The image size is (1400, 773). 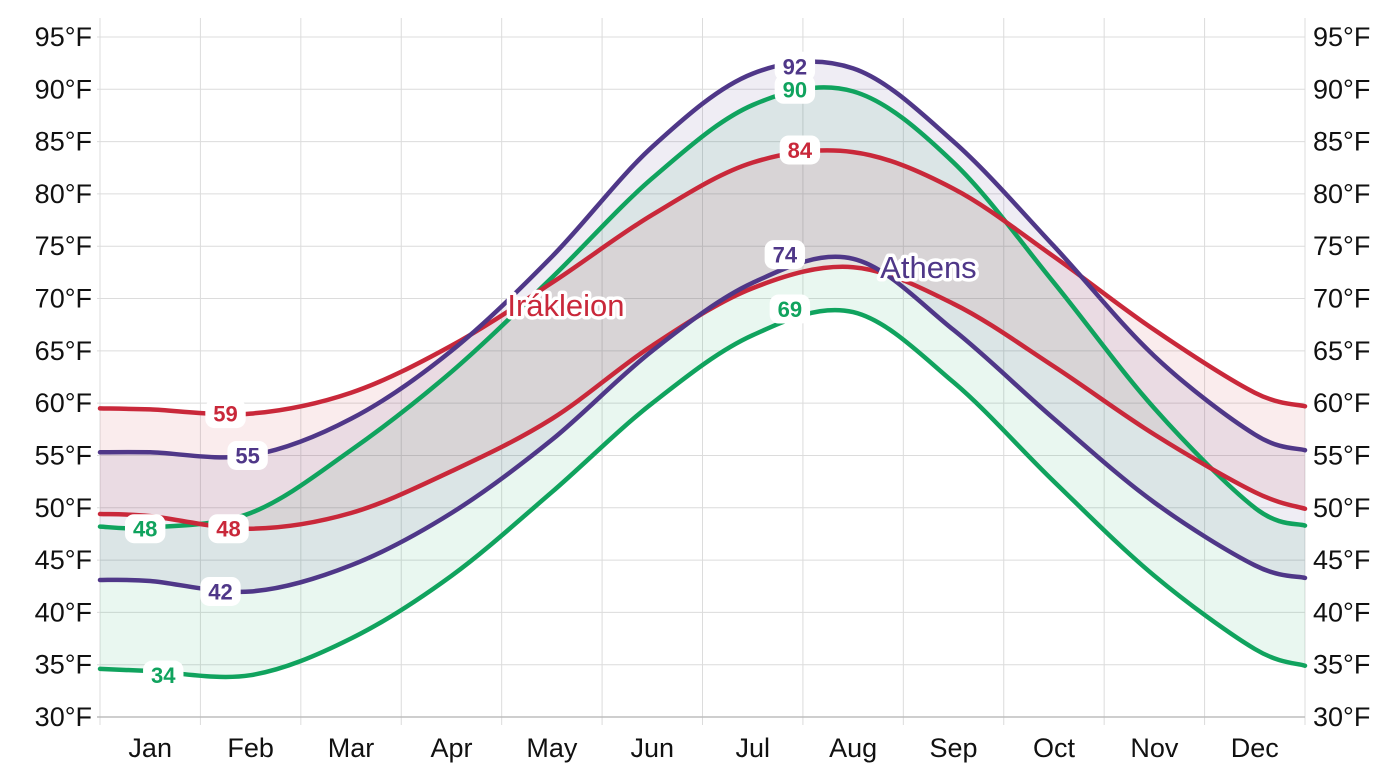 I want to click on value-label-city3-low-min: 34, so click(x=163, y=675).